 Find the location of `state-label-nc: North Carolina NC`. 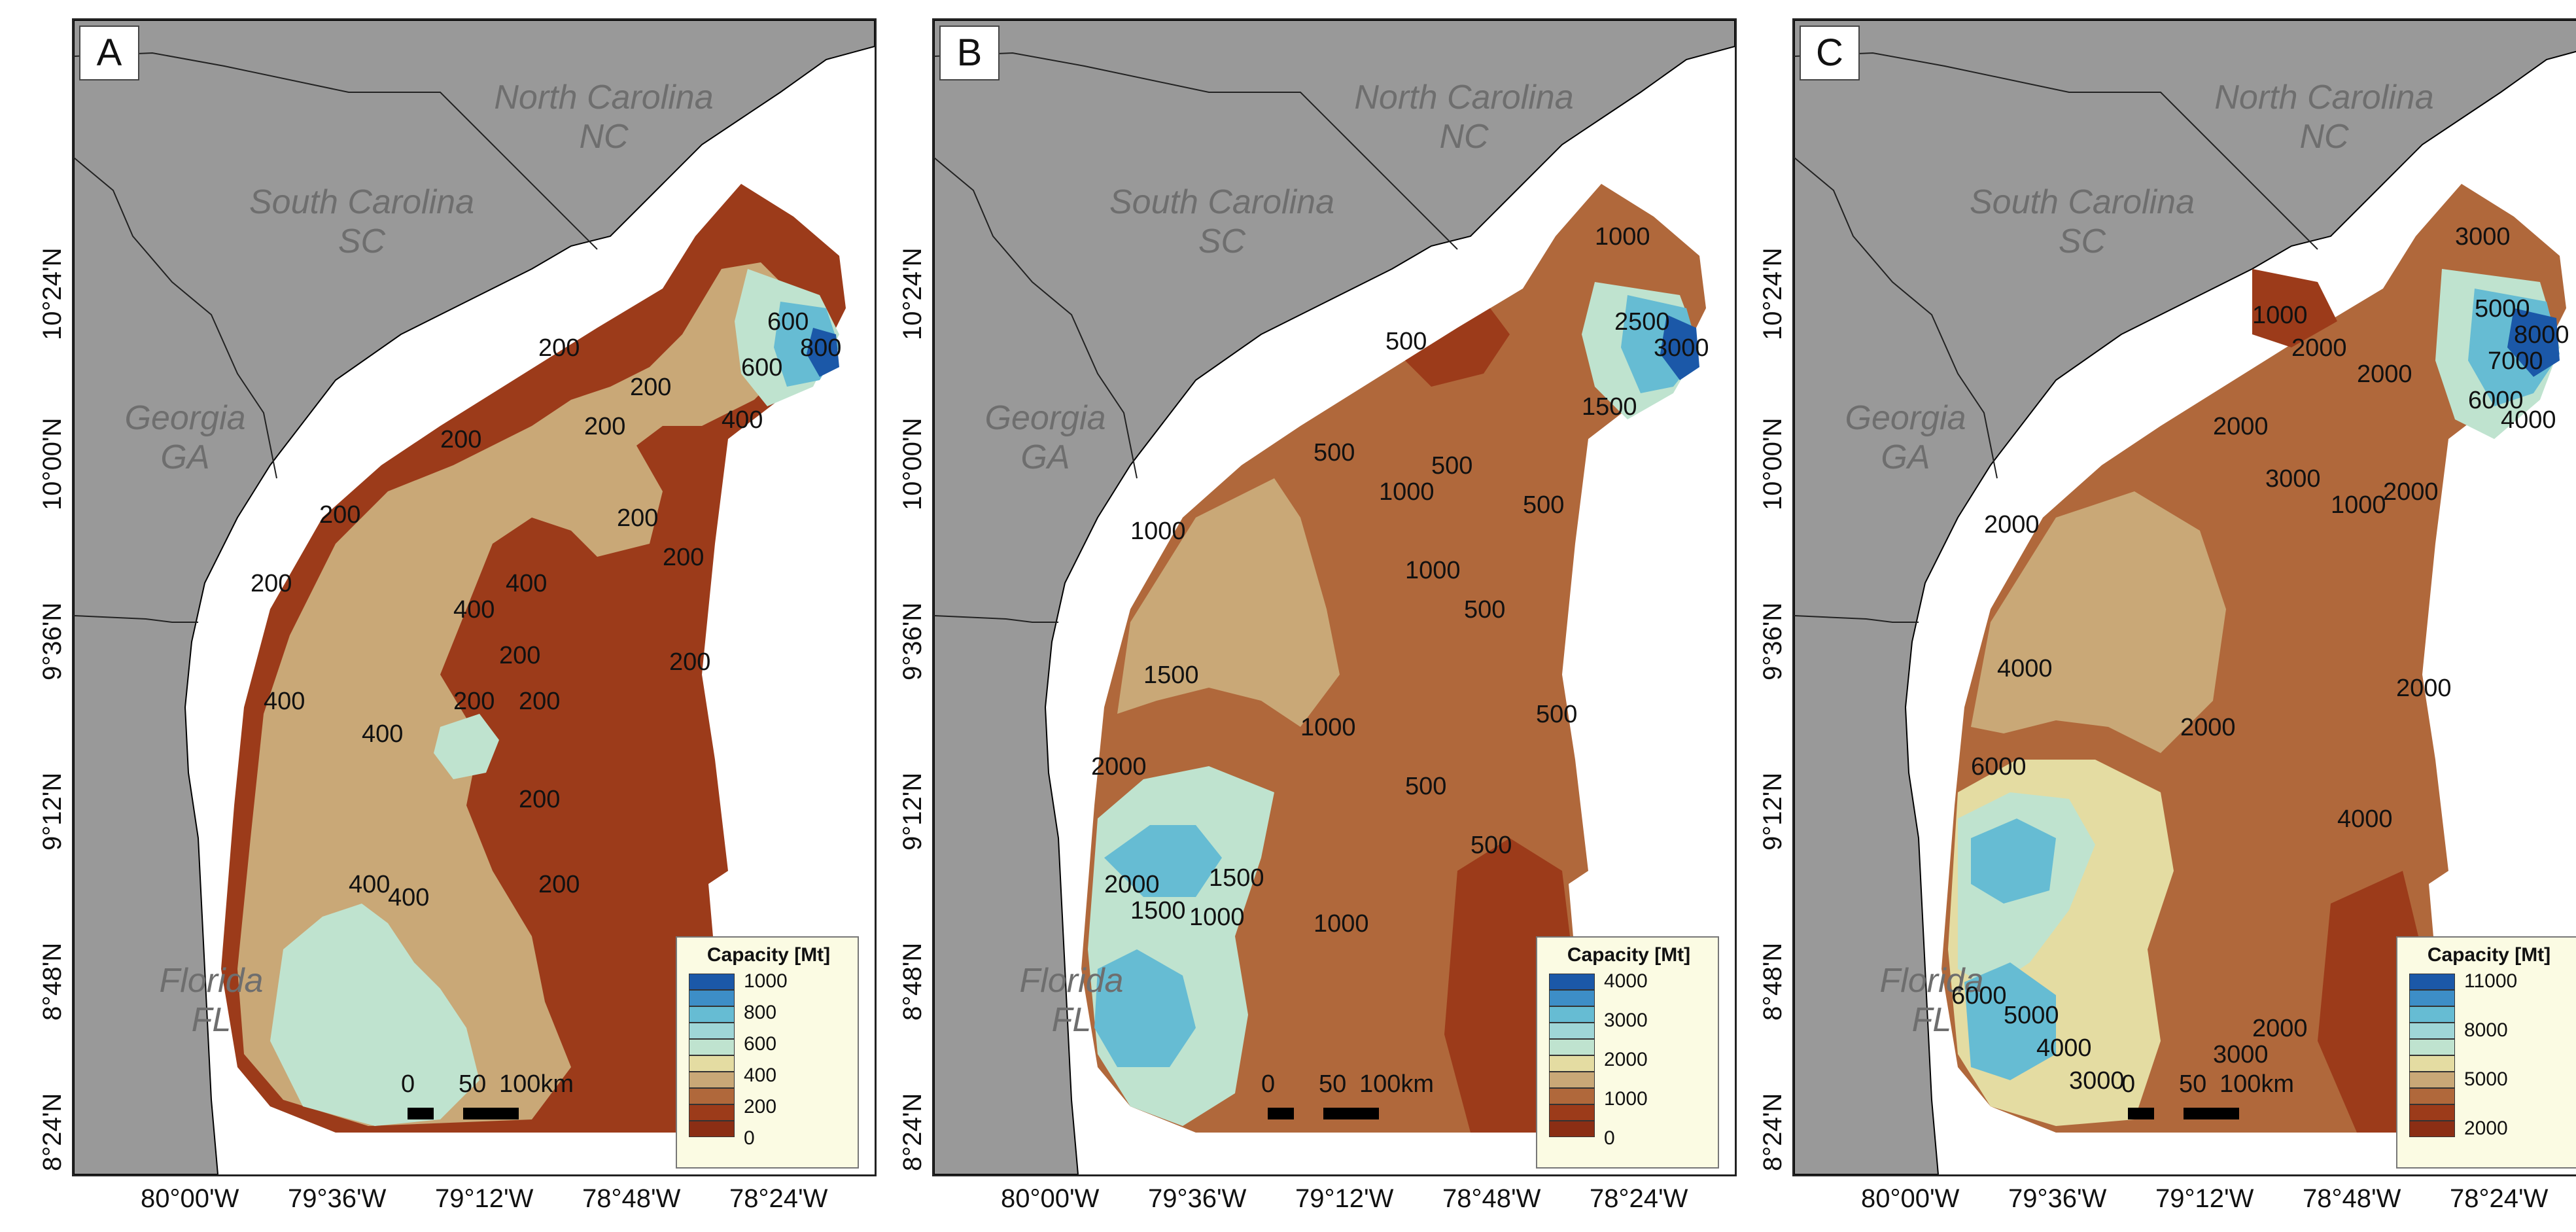

state-label-nc: North Carolina NC is located at coordinates (604, 117).